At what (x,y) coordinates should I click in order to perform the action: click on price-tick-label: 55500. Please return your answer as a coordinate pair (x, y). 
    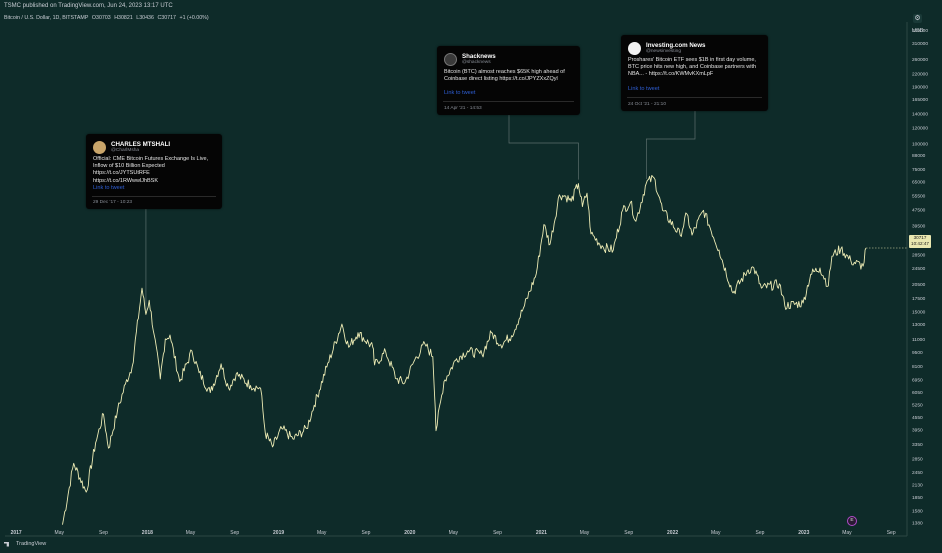
    Looking at the image, I should click on (919, 197).